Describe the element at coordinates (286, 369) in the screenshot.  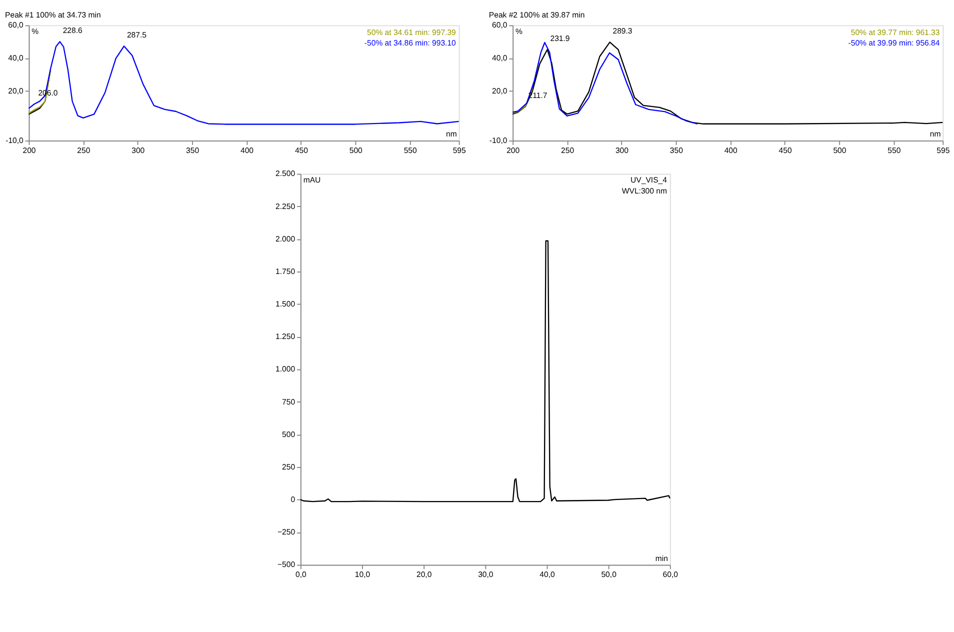
I see `y-tick-label: 1.000` at that location.